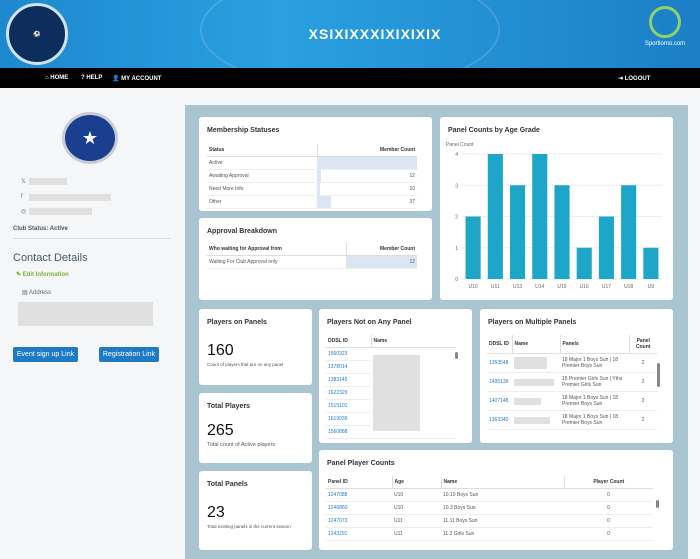 This screenshot has height=559, width=700. I want to click on table-row: 1243291 U11 11.2 Girls Sun 0, so click(489, 534).